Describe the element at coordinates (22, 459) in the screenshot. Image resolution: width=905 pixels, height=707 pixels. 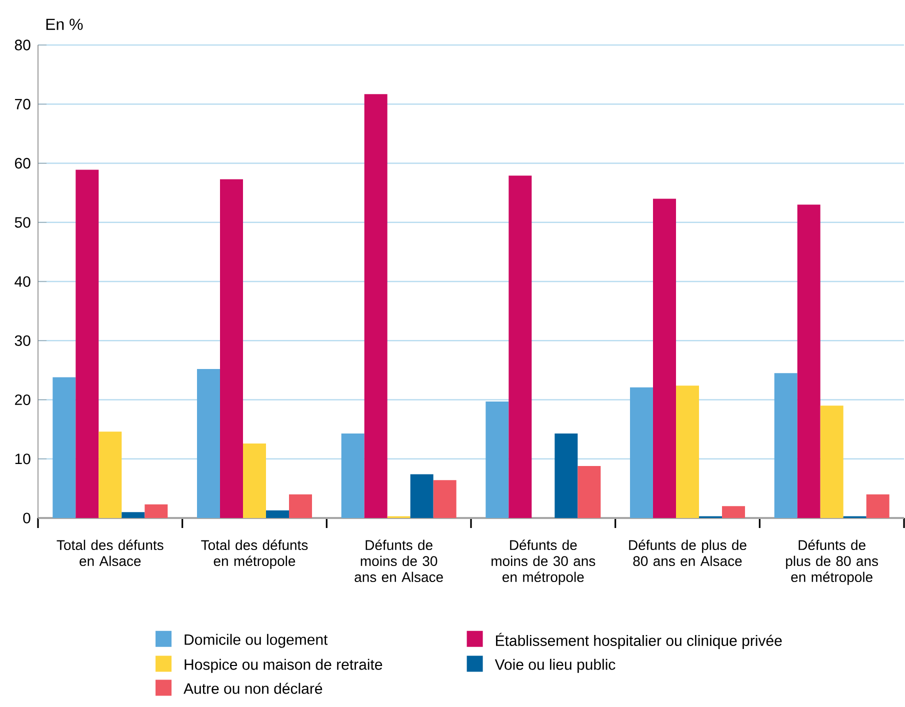
I see `y-tick-label: 10` at that location.